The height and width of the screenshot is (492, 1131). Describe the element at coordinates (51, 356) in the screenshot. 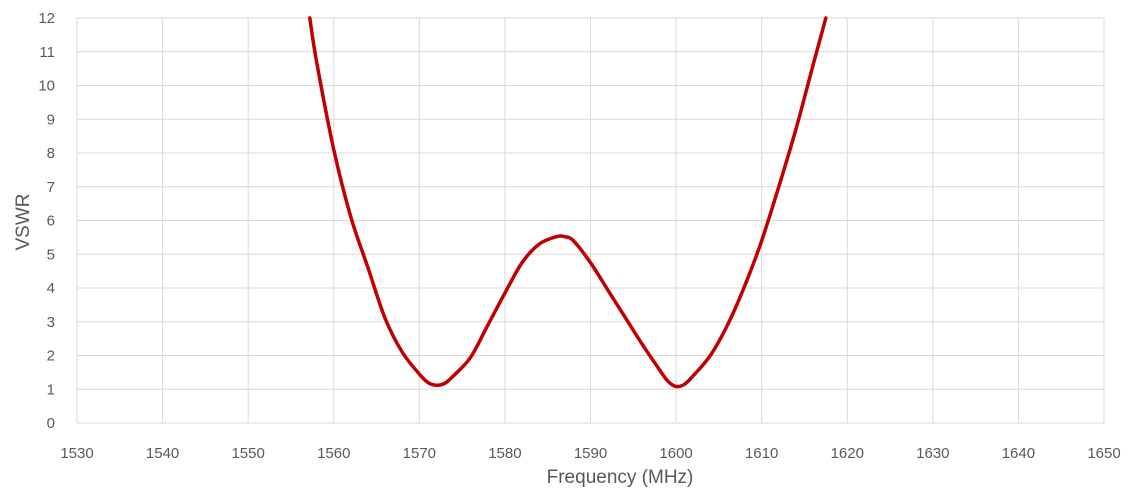

I see `y-tick-label: 2` at that location.